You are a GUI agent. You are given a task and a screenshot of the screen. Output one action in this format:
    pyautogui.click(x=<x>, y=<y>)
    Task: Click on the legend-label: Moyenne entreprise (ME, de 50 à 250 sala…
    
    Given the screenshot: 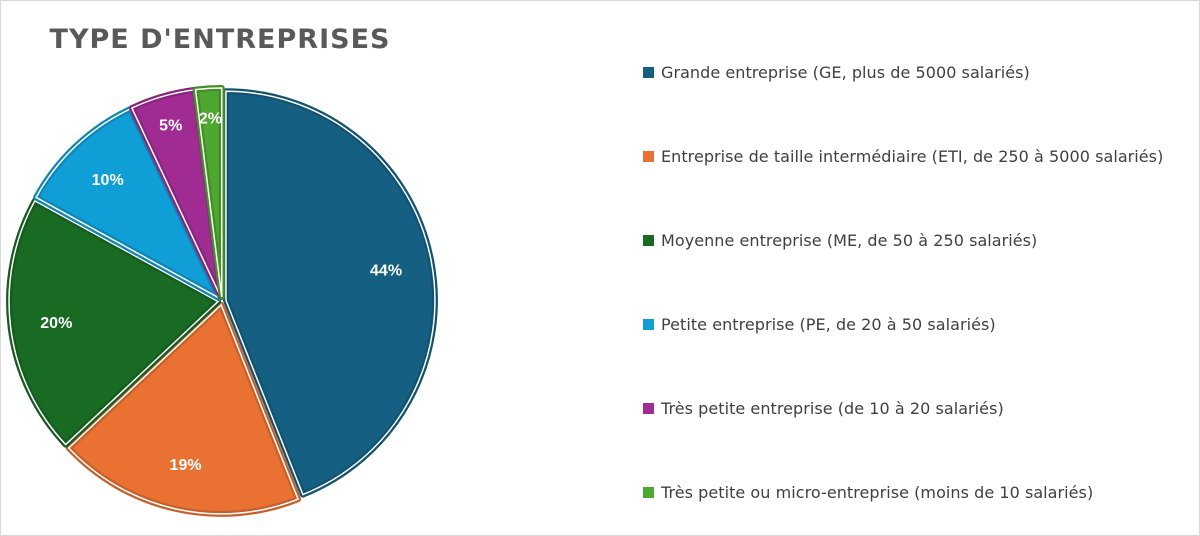 What is the action you would take?
    pyautogui.click(x=849, y=240)
    